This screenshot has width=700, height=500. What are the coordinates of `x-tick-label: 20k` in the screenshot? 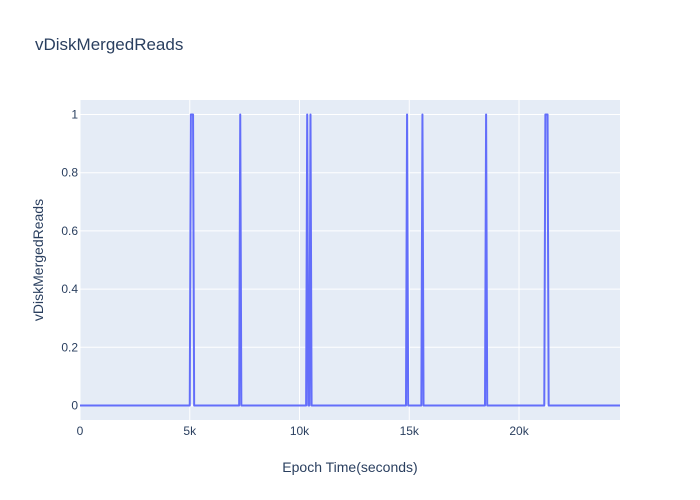 It's located at (519, 431).